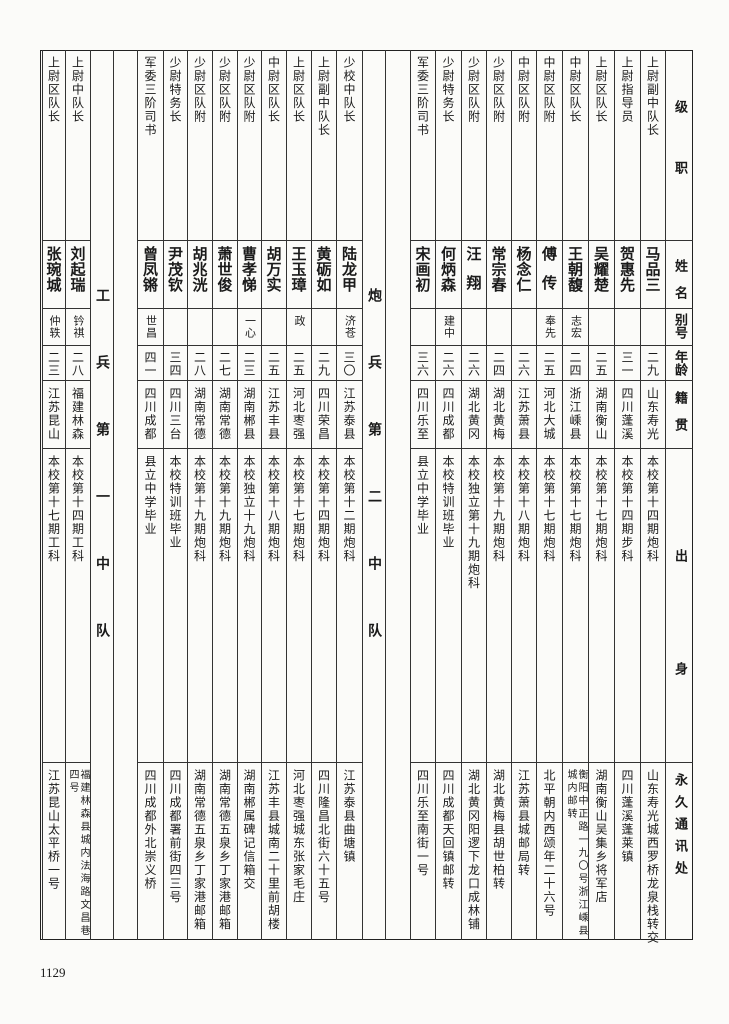  Describe the element at coordinates (448, 362) in the screenshot. I see `cell-age: 二六` at that location.